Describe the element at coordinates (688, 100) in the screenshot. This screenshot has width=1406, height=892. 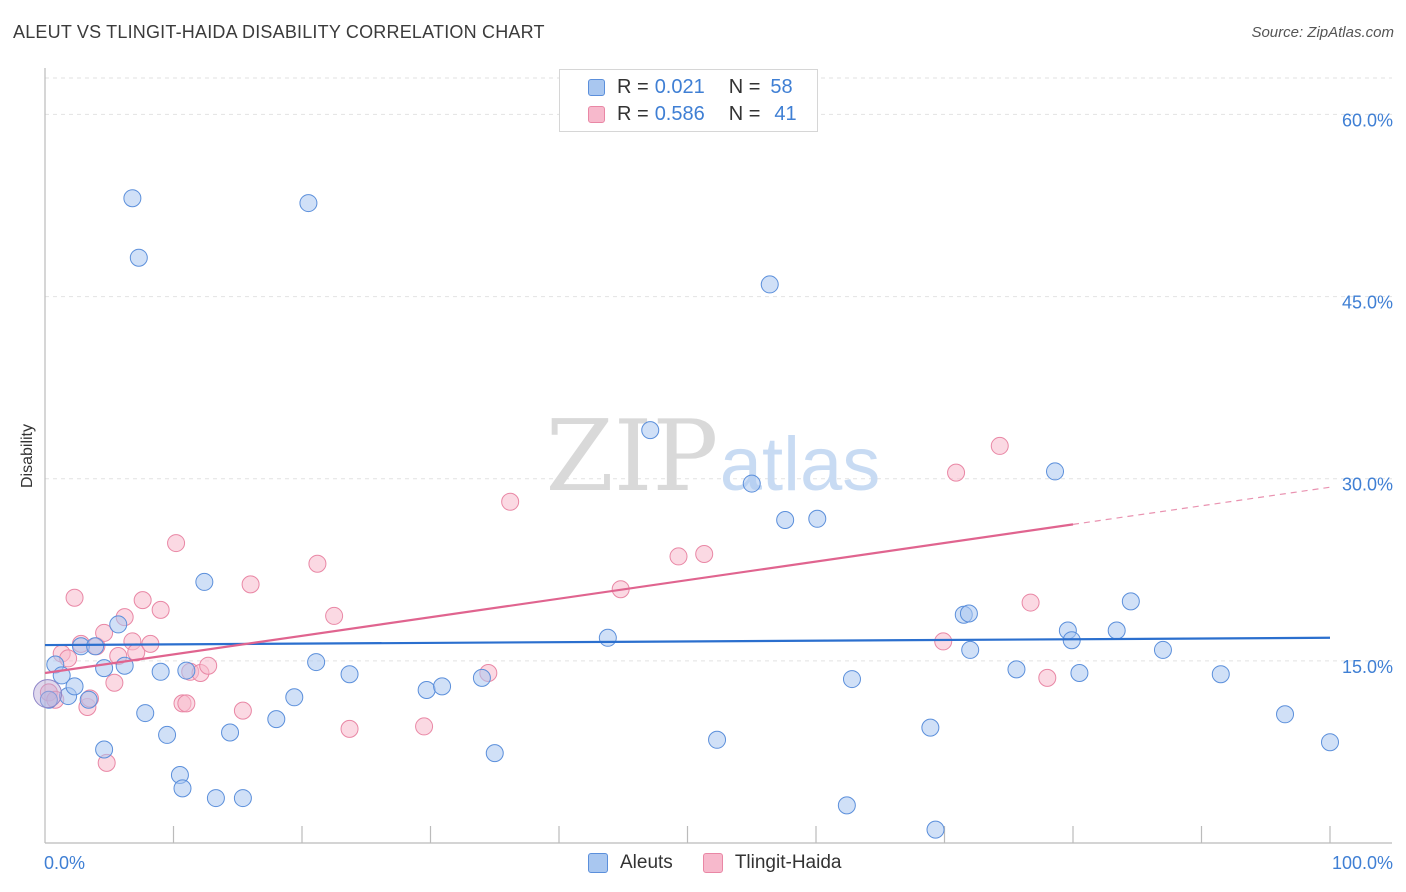
I see `correlation-legend: R = 0.021 N = 58 R = 0.586 N = 41` at that location.